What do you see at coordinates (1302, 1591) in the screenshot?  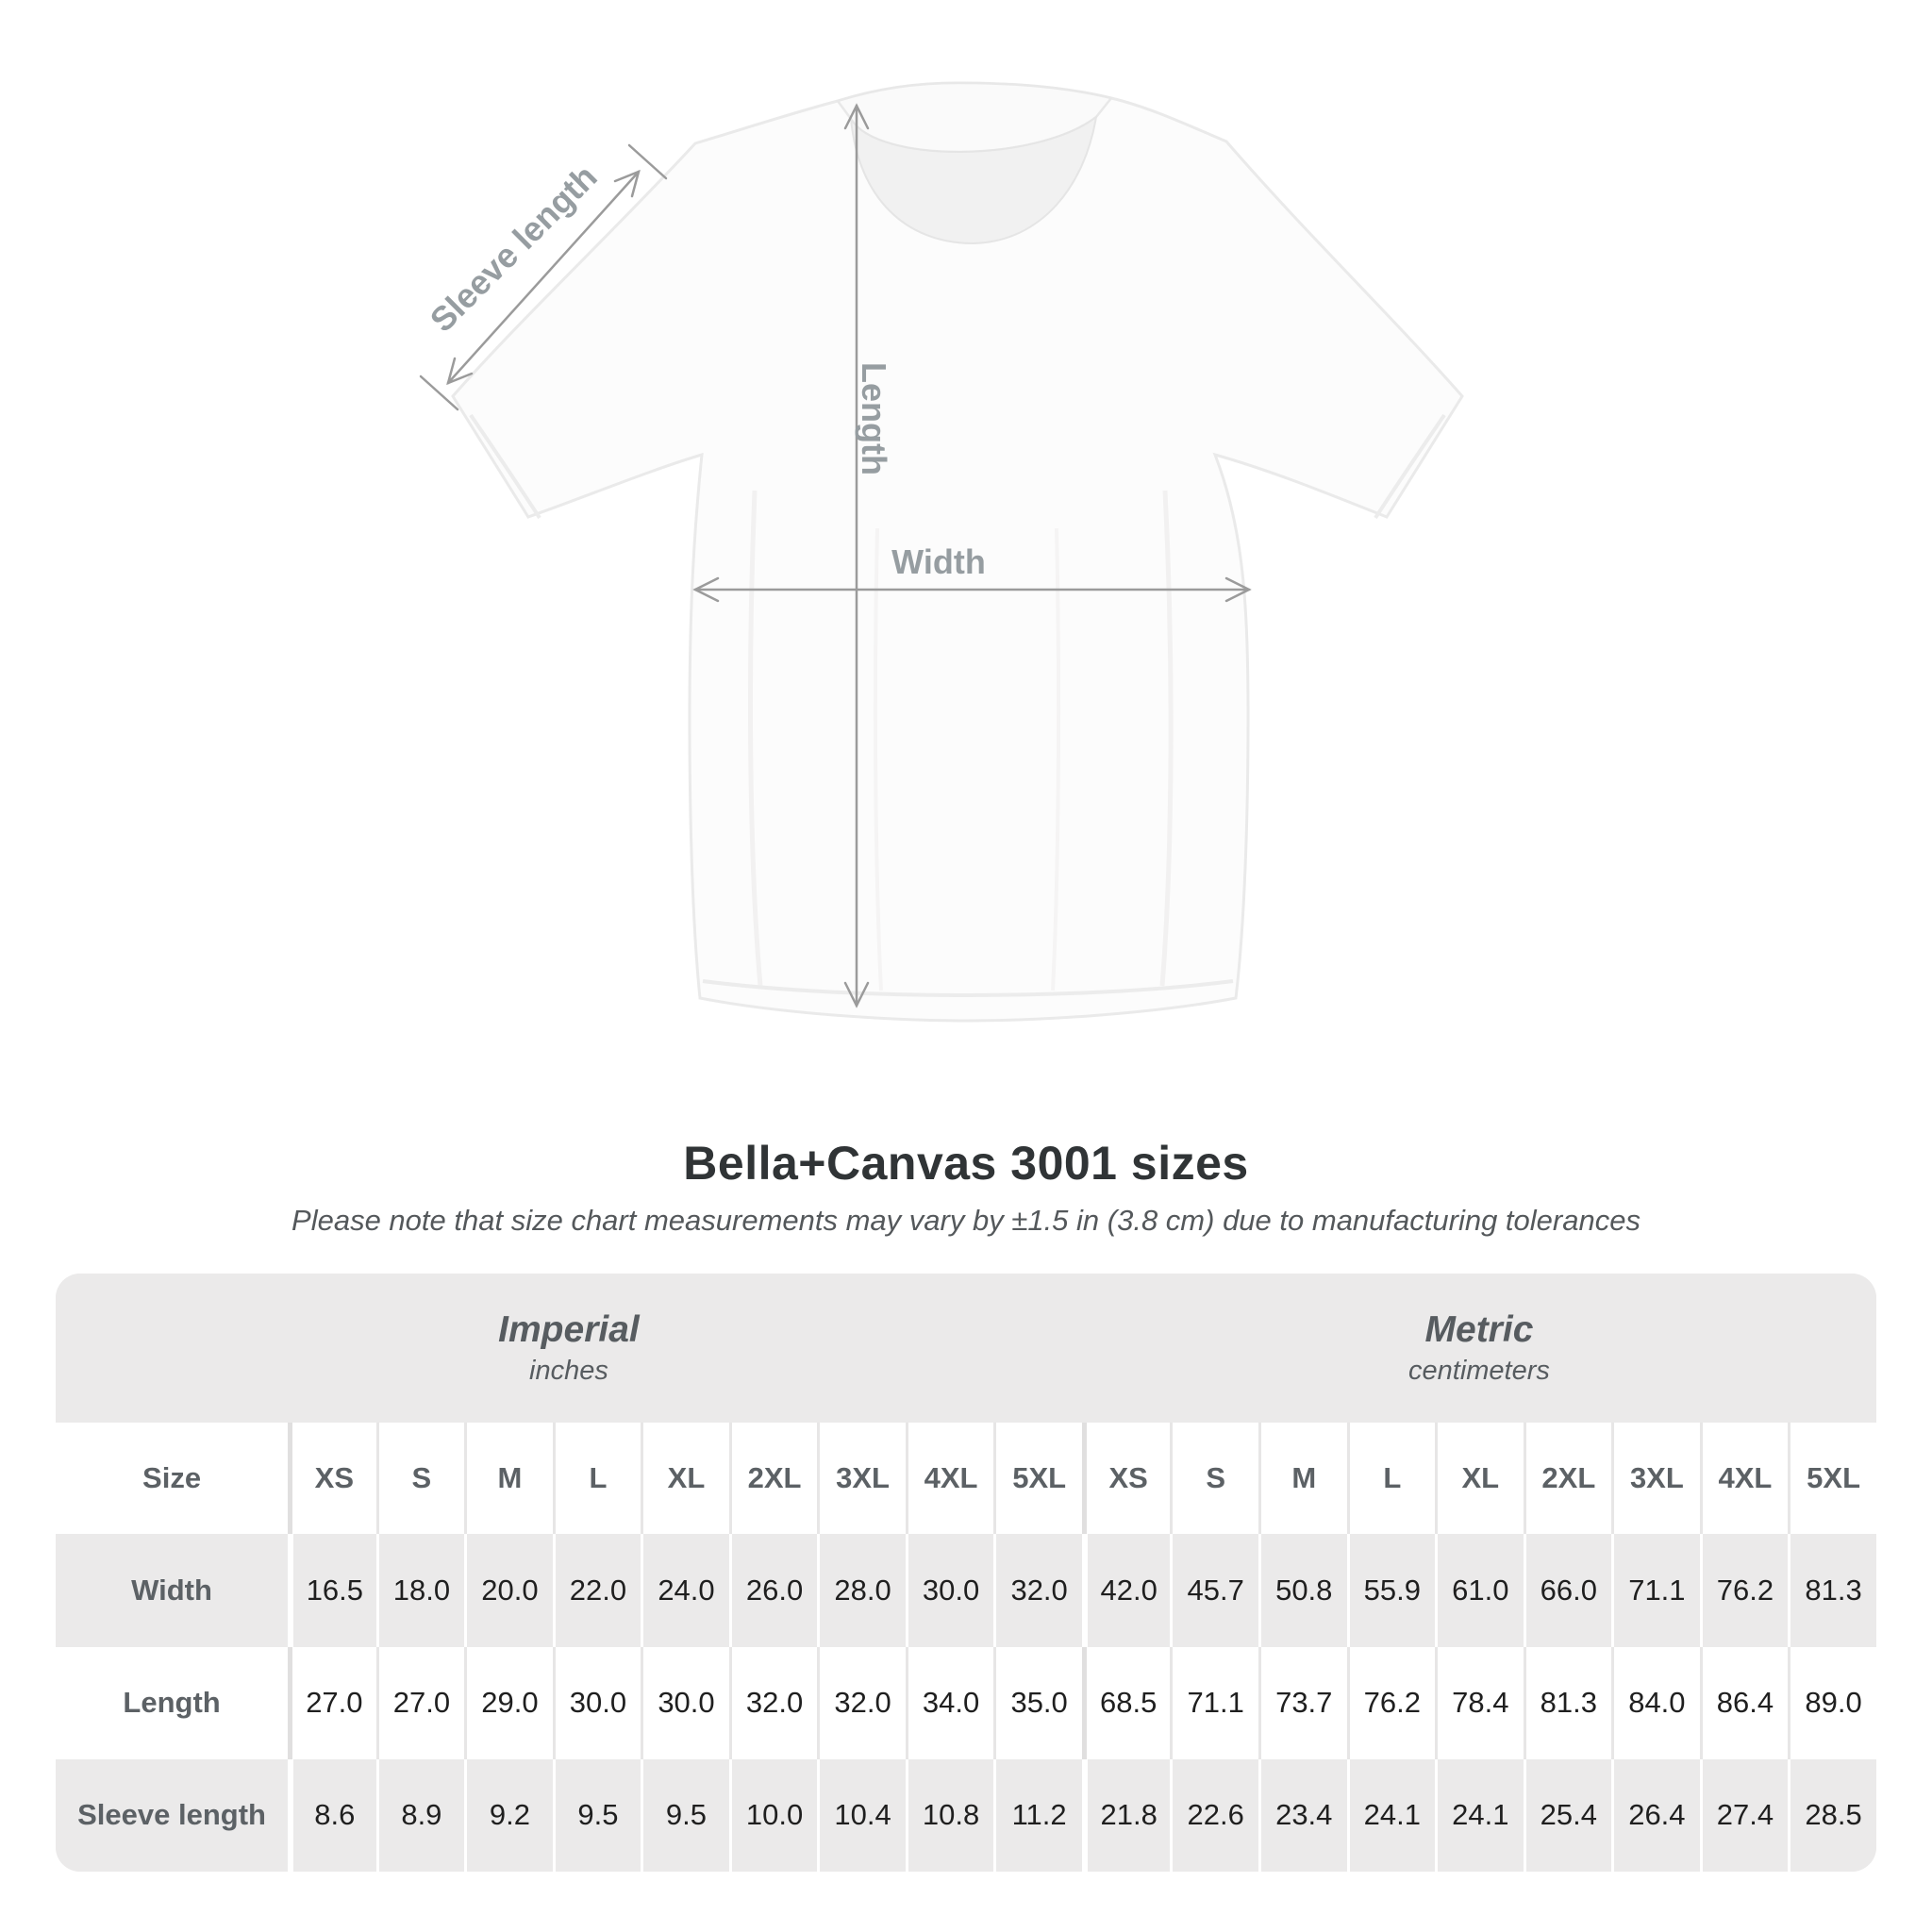 I see `width-metric-value: 50.8` at bounding box center [1302, 1591].